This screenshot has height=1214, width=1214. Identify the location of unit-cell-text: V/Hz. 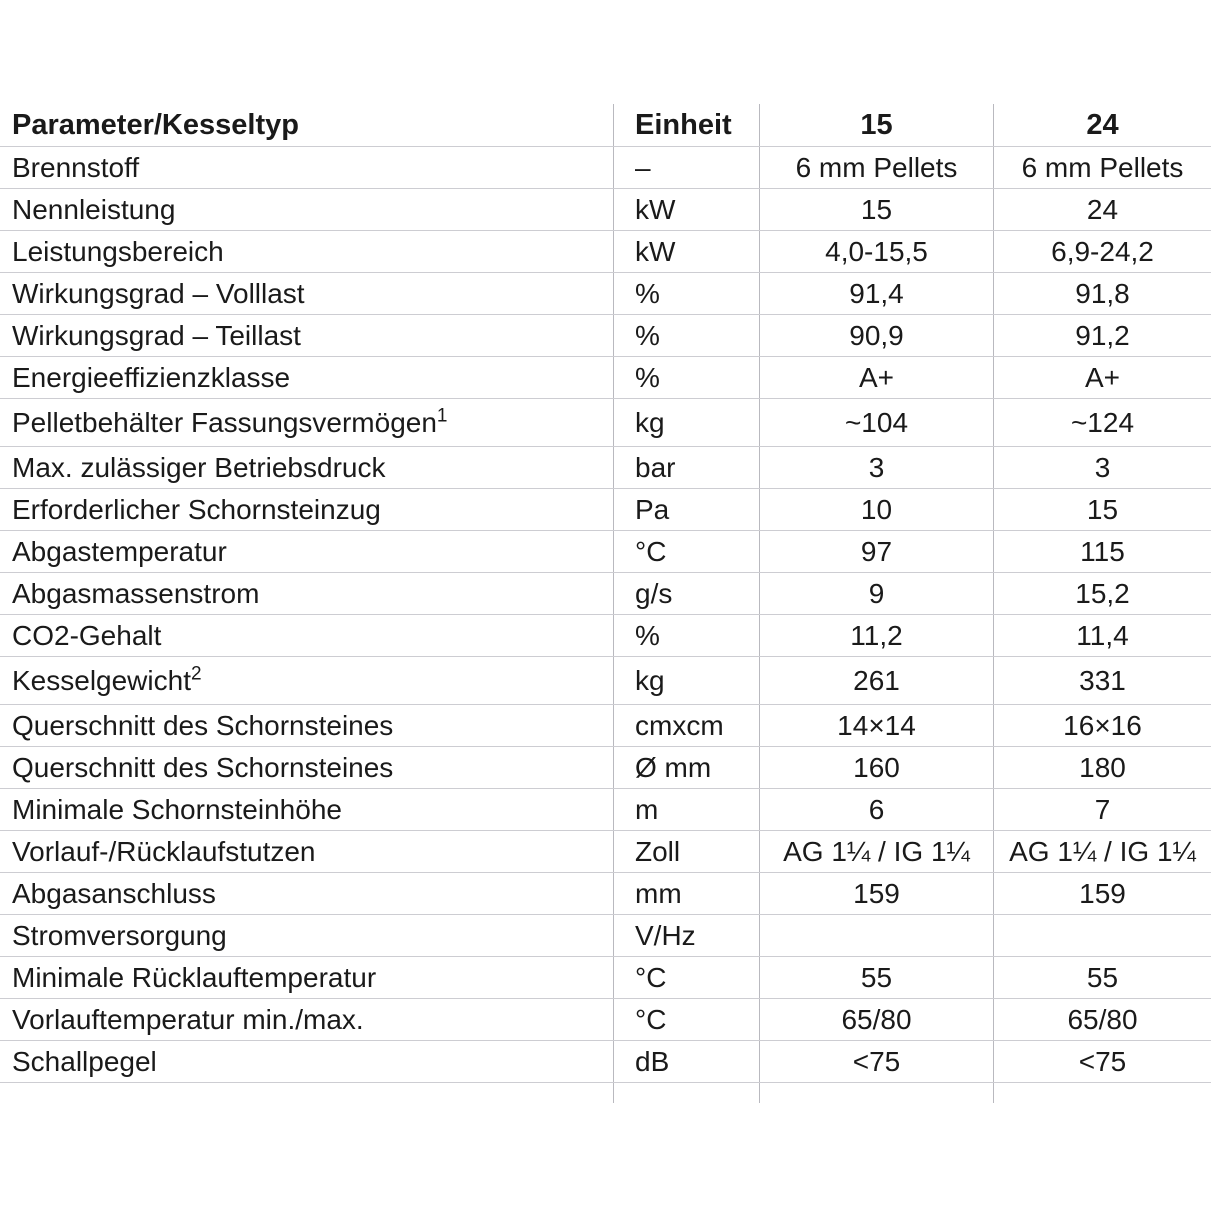
(665, 935).